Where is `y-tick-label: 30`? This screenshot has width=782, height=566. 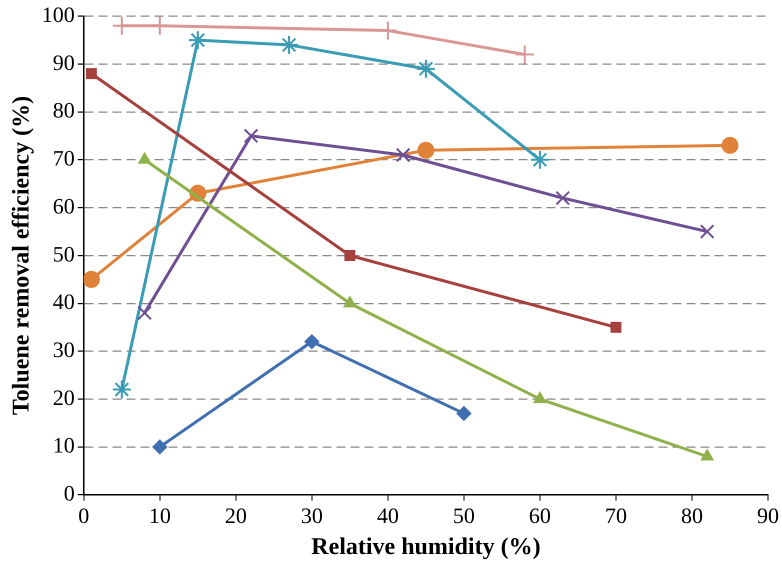
y-tick-label: 30 is located at coordinates (63, 349).